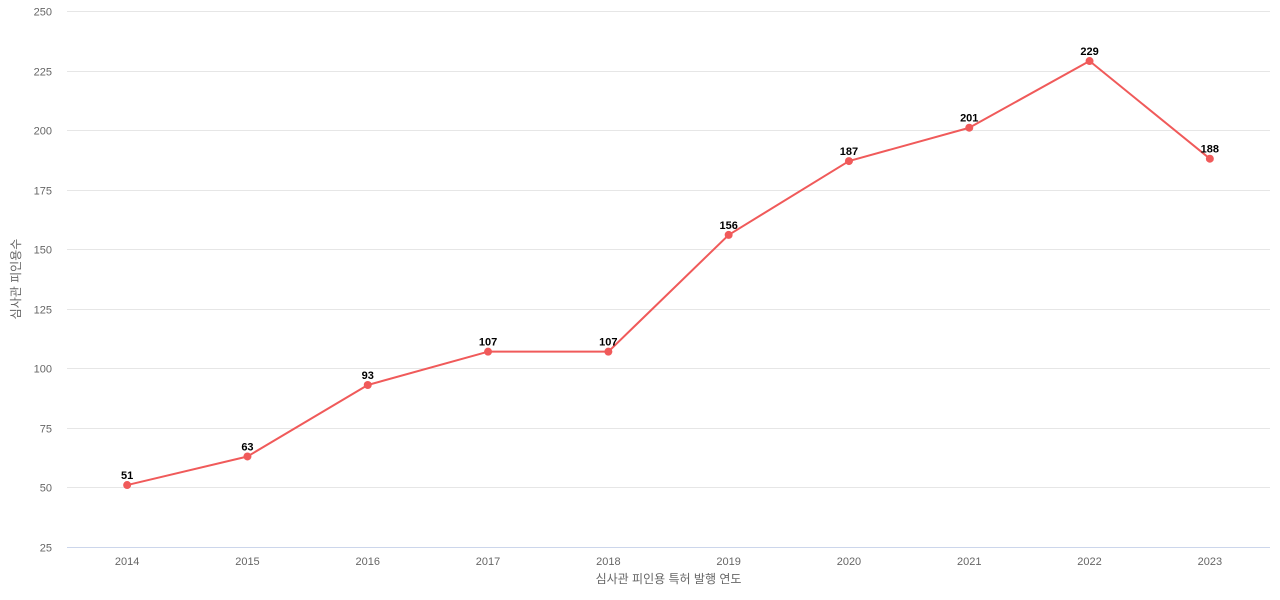 This screenshot has height=600, width=1280. I want to click on x-tick-label: 2016, so click(368, 562).